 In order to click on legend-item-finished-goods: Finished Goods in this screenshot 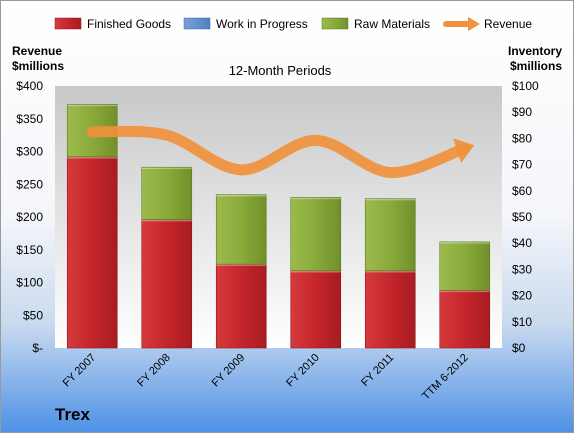, I will do `click(112, 24)`.